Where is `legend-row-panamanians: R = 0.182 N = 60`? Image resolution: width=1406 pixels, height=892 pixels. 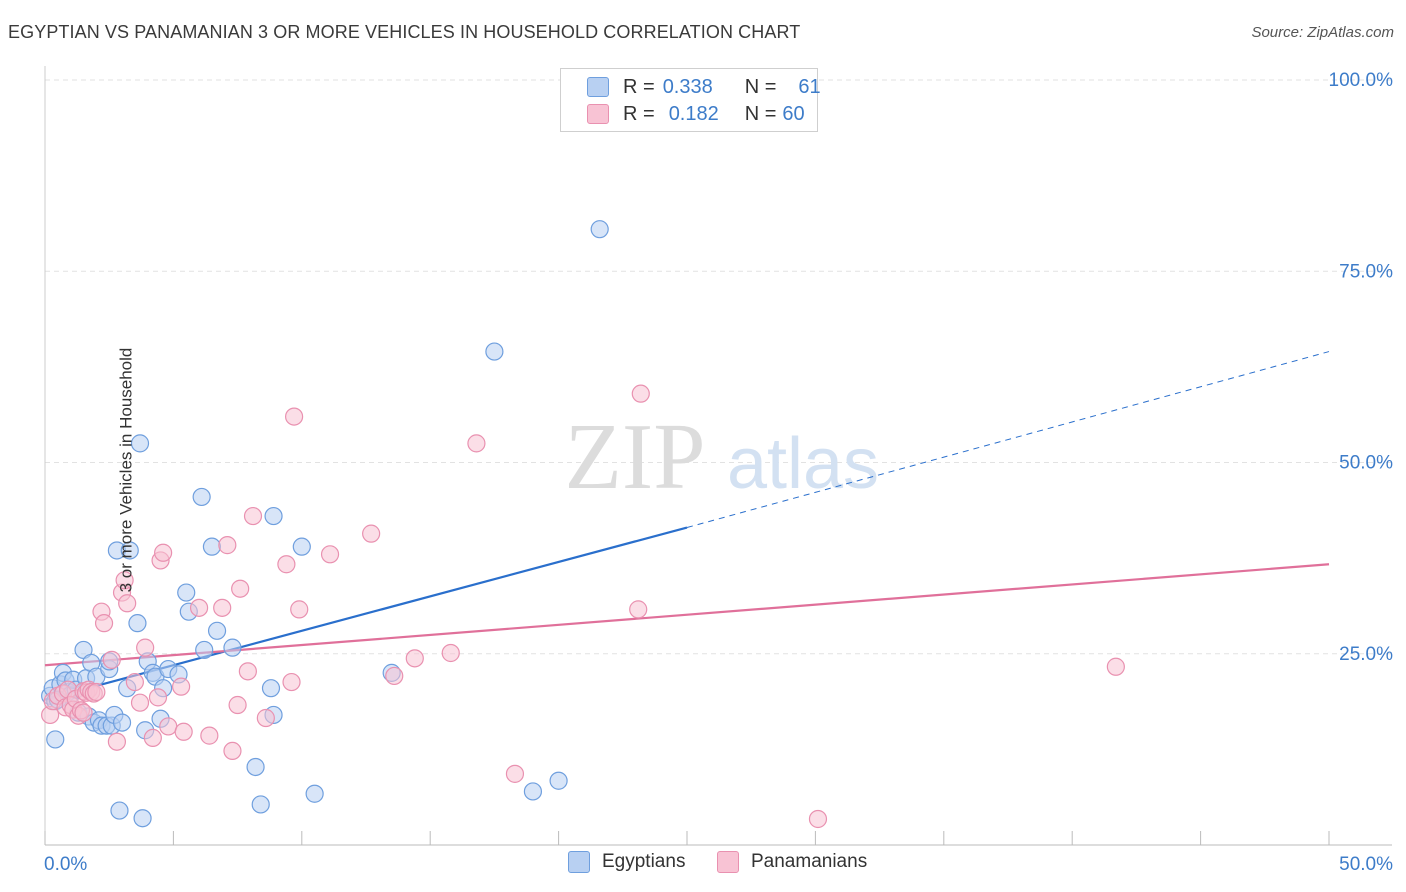 legend-row-panamanians: R = 0.182 N = 60 is located at coordinates (696, 114).